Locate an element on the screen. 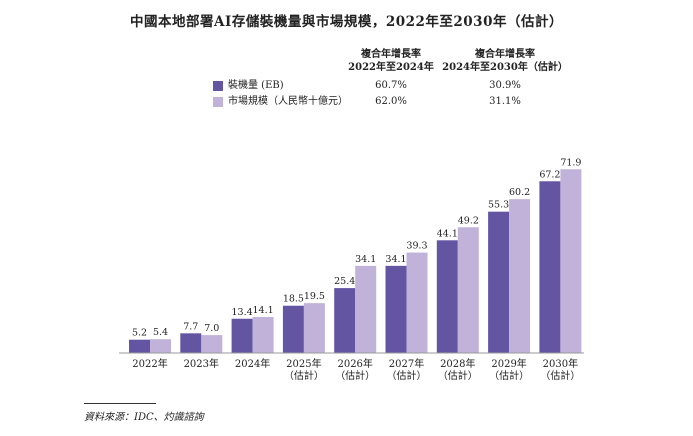 This screenshot has width=693, height=436. bar-value-label: 39.3 is located at coordinates (416, 246).